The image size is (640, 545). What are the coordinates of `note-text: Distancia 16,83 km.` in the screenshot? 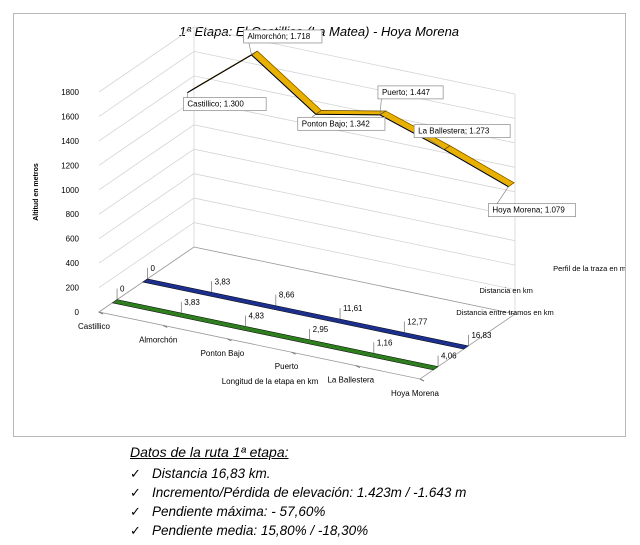 It's located at (211, 473).